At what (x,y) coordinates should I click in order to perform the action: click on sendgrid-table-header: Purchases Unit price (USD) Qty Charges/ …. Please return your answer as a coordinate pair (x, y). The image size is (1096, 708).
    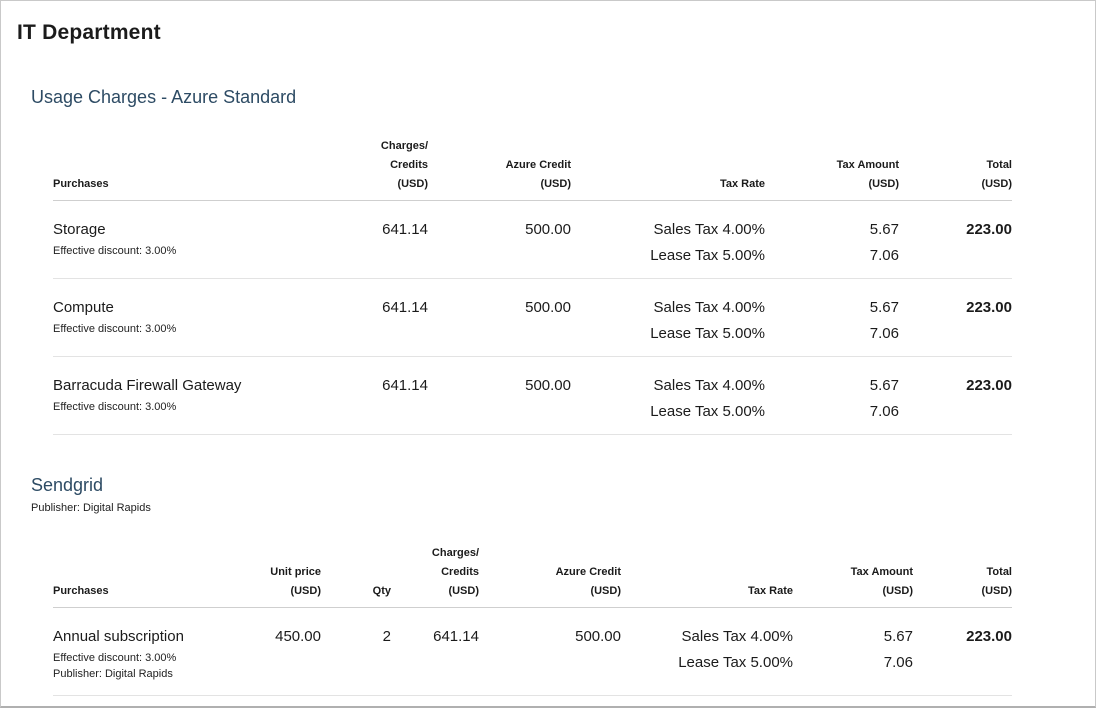
    Looking at the image, I should click on (532, 576).